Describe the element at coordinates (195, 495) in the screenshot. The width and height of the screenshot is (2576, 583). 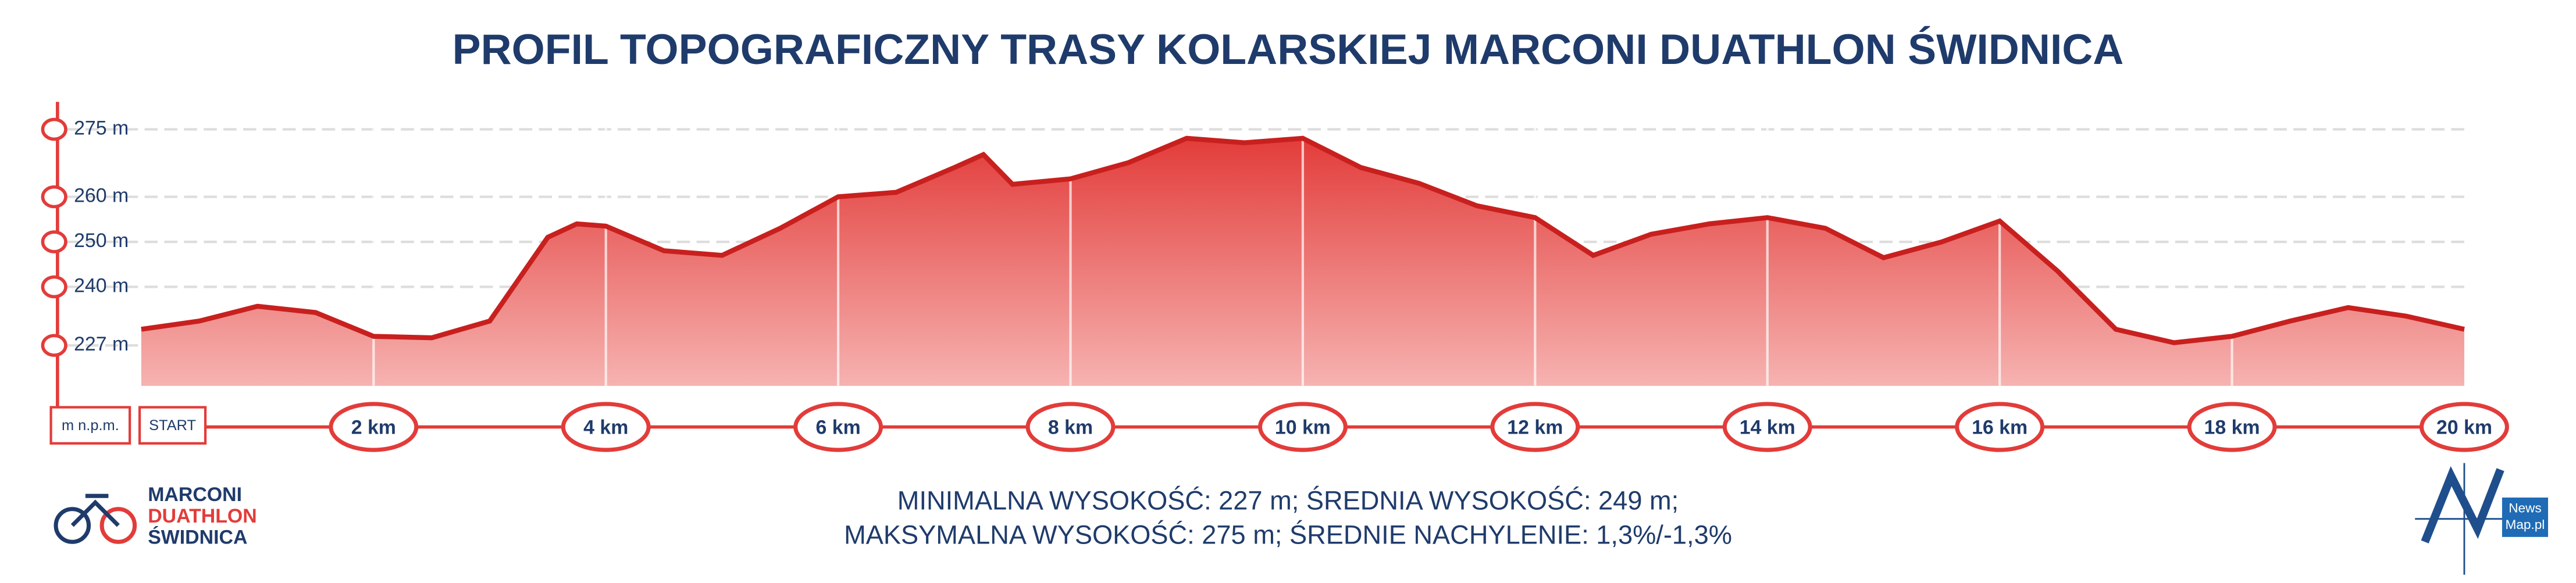
I see `logo-text: MARCONI` at that location.